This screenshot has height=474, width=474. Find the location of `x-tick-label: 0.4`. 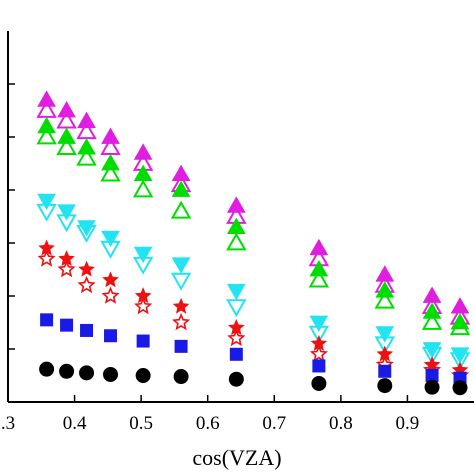

x-tick-label: 0.4 is located at coordinates (75, 423).